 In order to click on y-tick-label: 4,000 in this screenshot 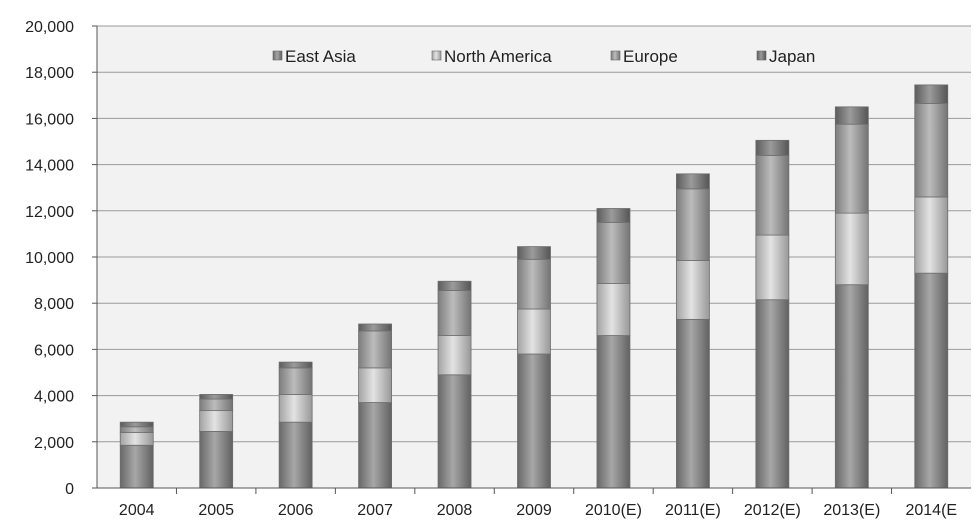, I will do `click(54, 397)`.